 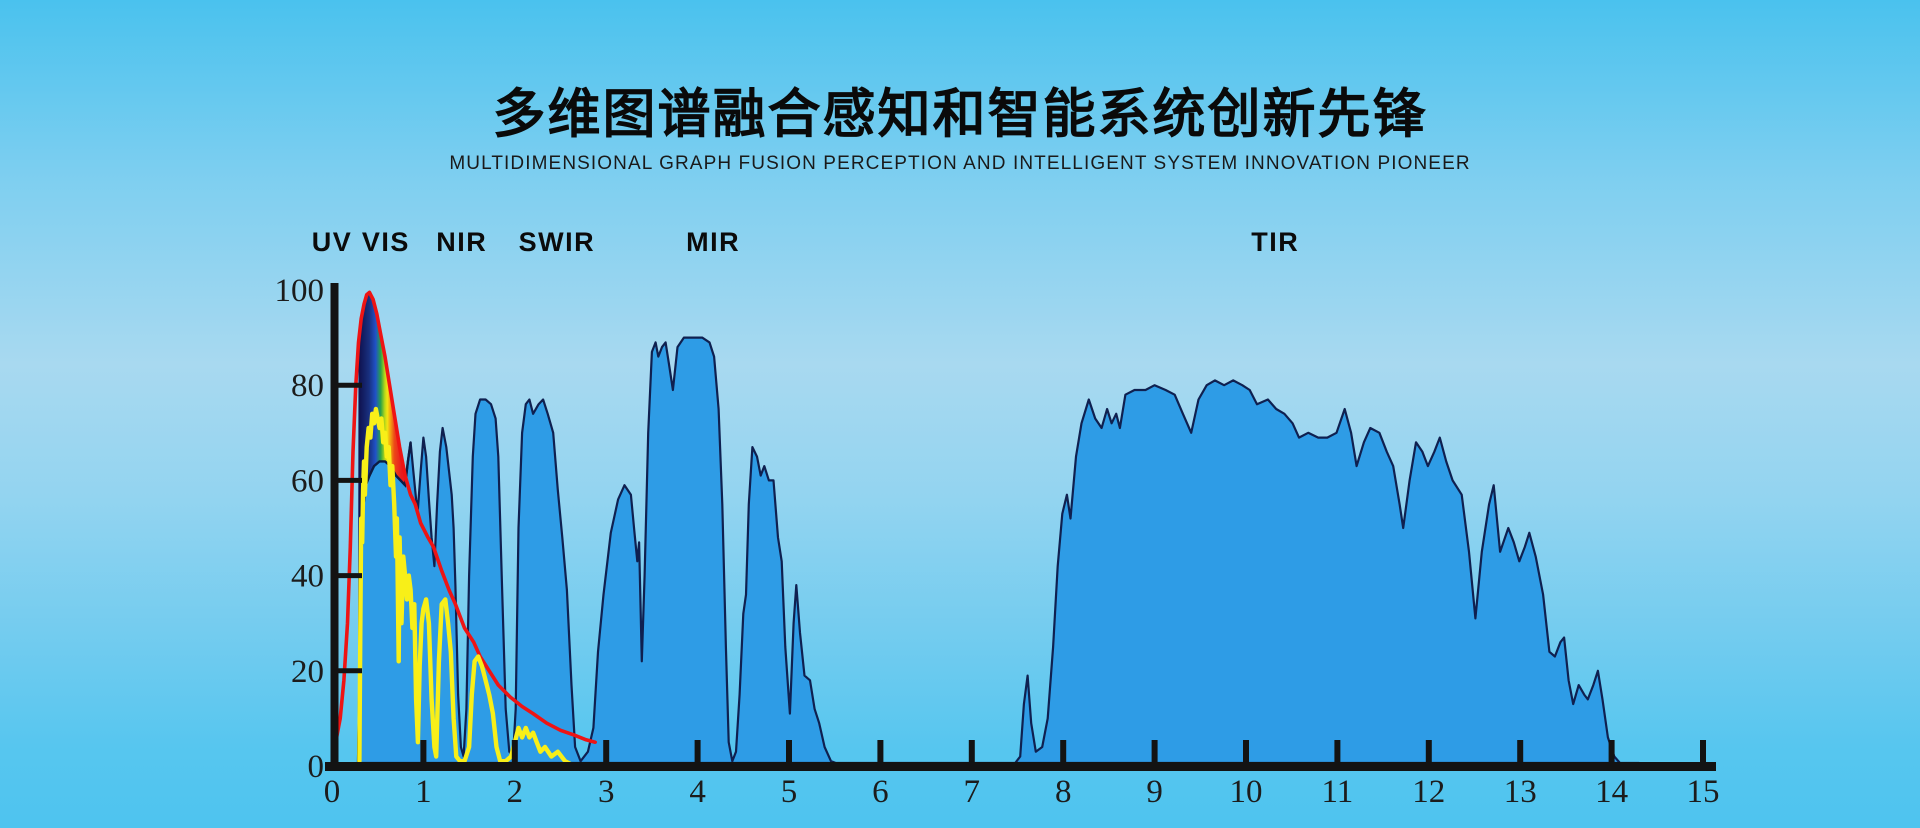 What do you see at coordinates (557, 242) in the screenshot?
I see `band-label-swir: SWIR` at bounding box center [557, 242].